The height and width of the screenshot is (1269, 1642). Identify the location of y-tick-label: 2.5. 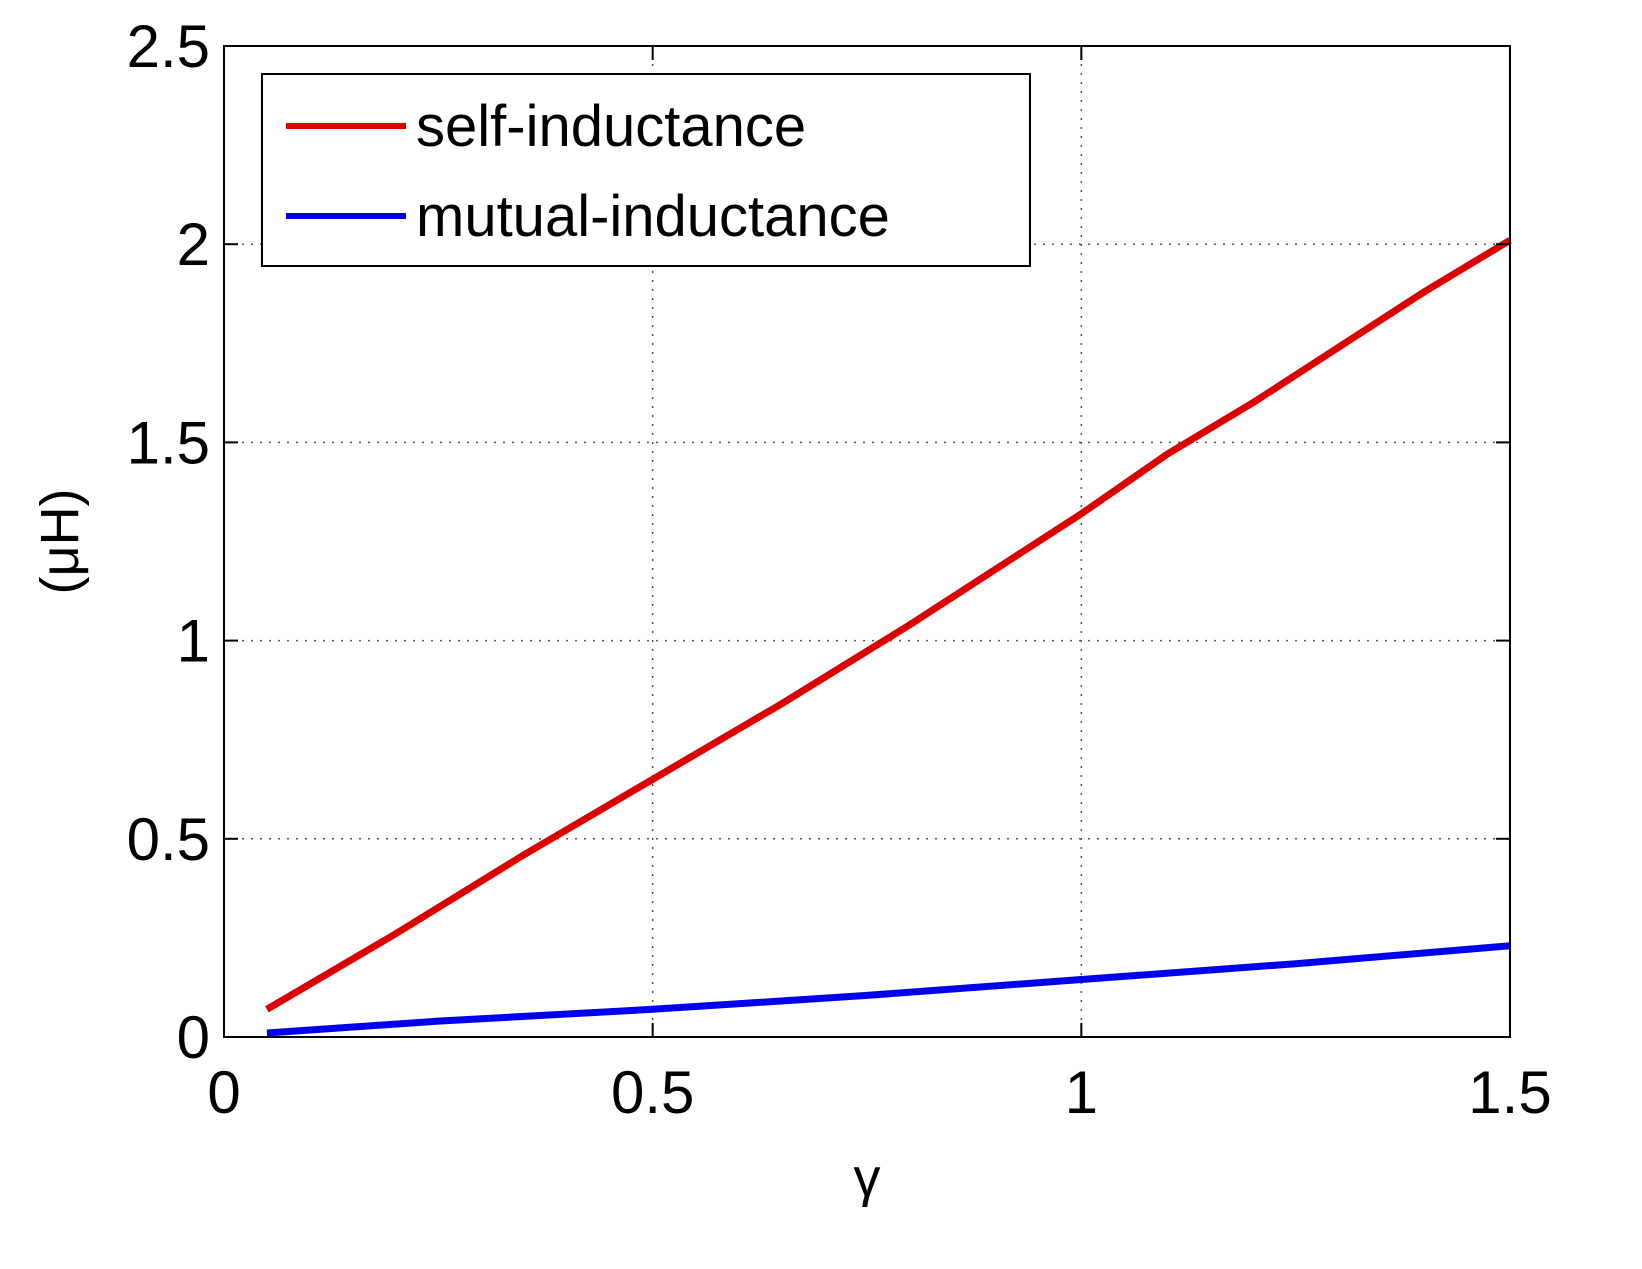
(168, 46).